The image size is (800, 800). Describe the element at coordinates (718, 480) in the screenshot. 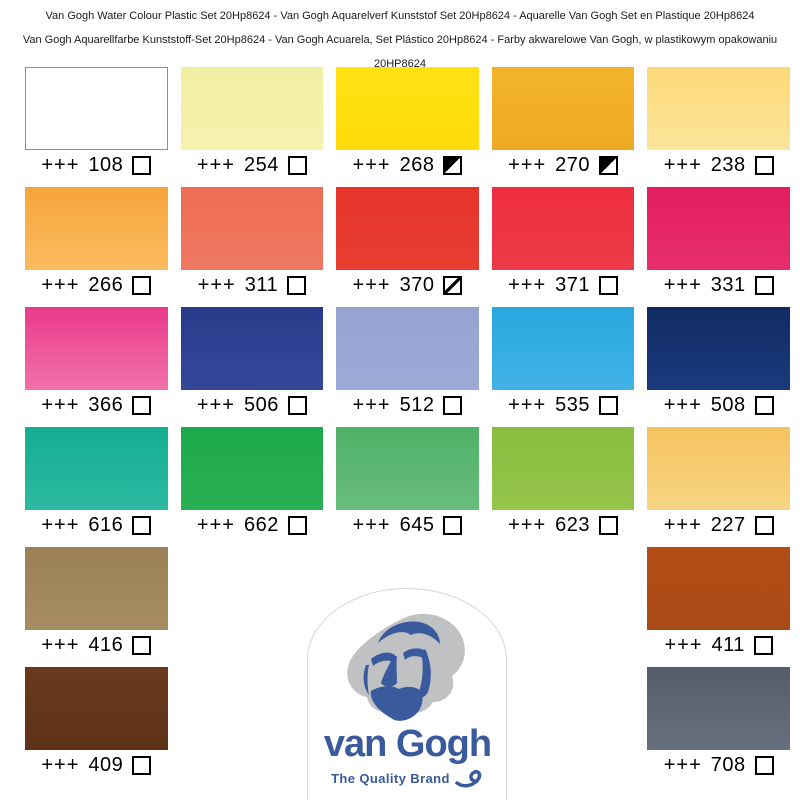

I see `swatch-cell-227: +++ 227` at that location.